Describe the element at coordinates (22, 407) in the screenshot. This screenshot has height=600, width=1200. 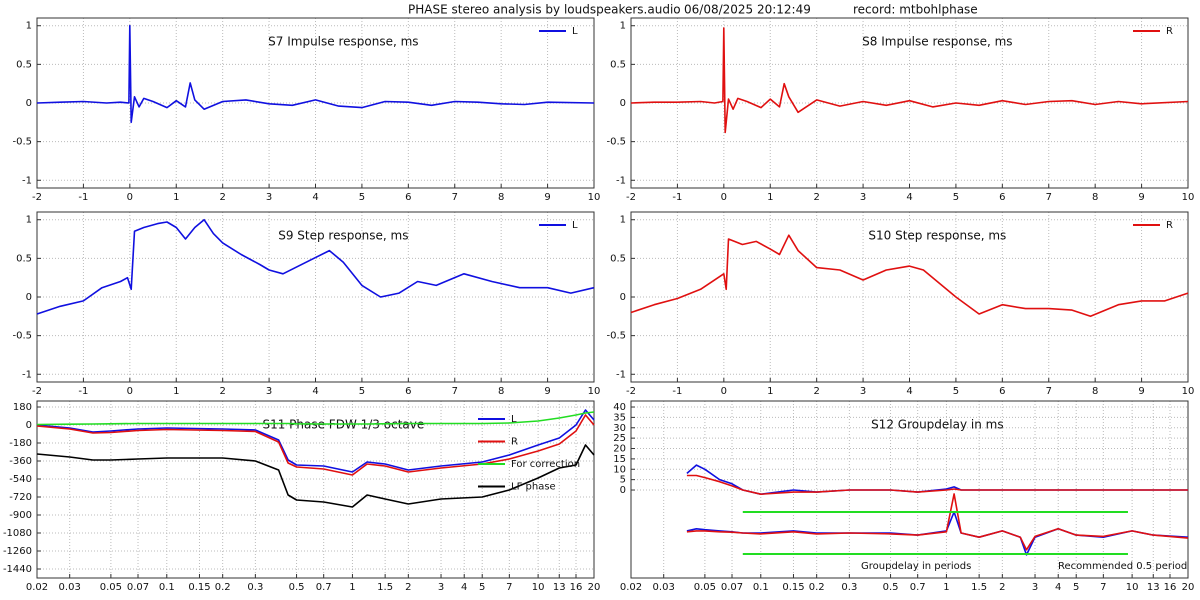
I see `y-tick-label: 180` at that location.